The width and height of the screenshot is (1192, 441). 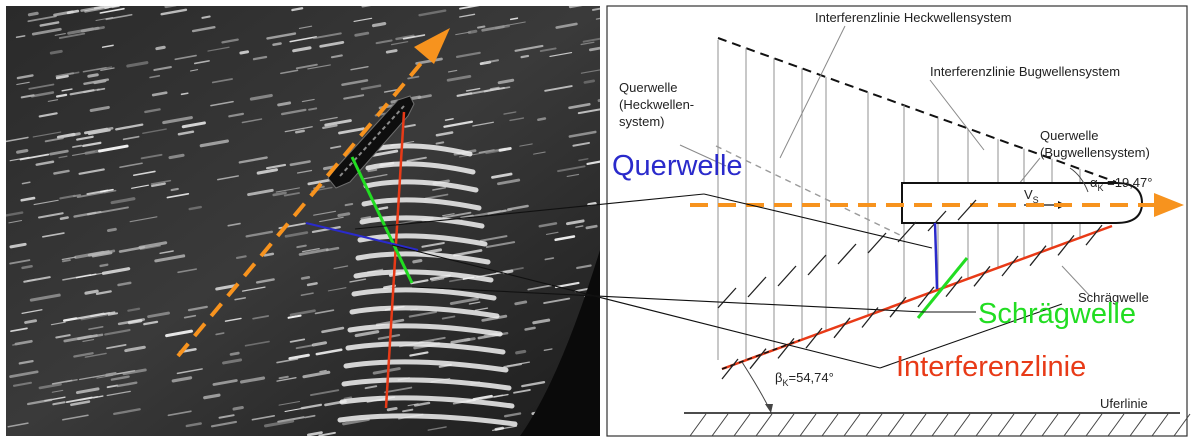 What do you see at coordinates (1121, 184) in the screenshot?
I see `label-alpha: αK =19,47°` at bounding box center [1121, 184].